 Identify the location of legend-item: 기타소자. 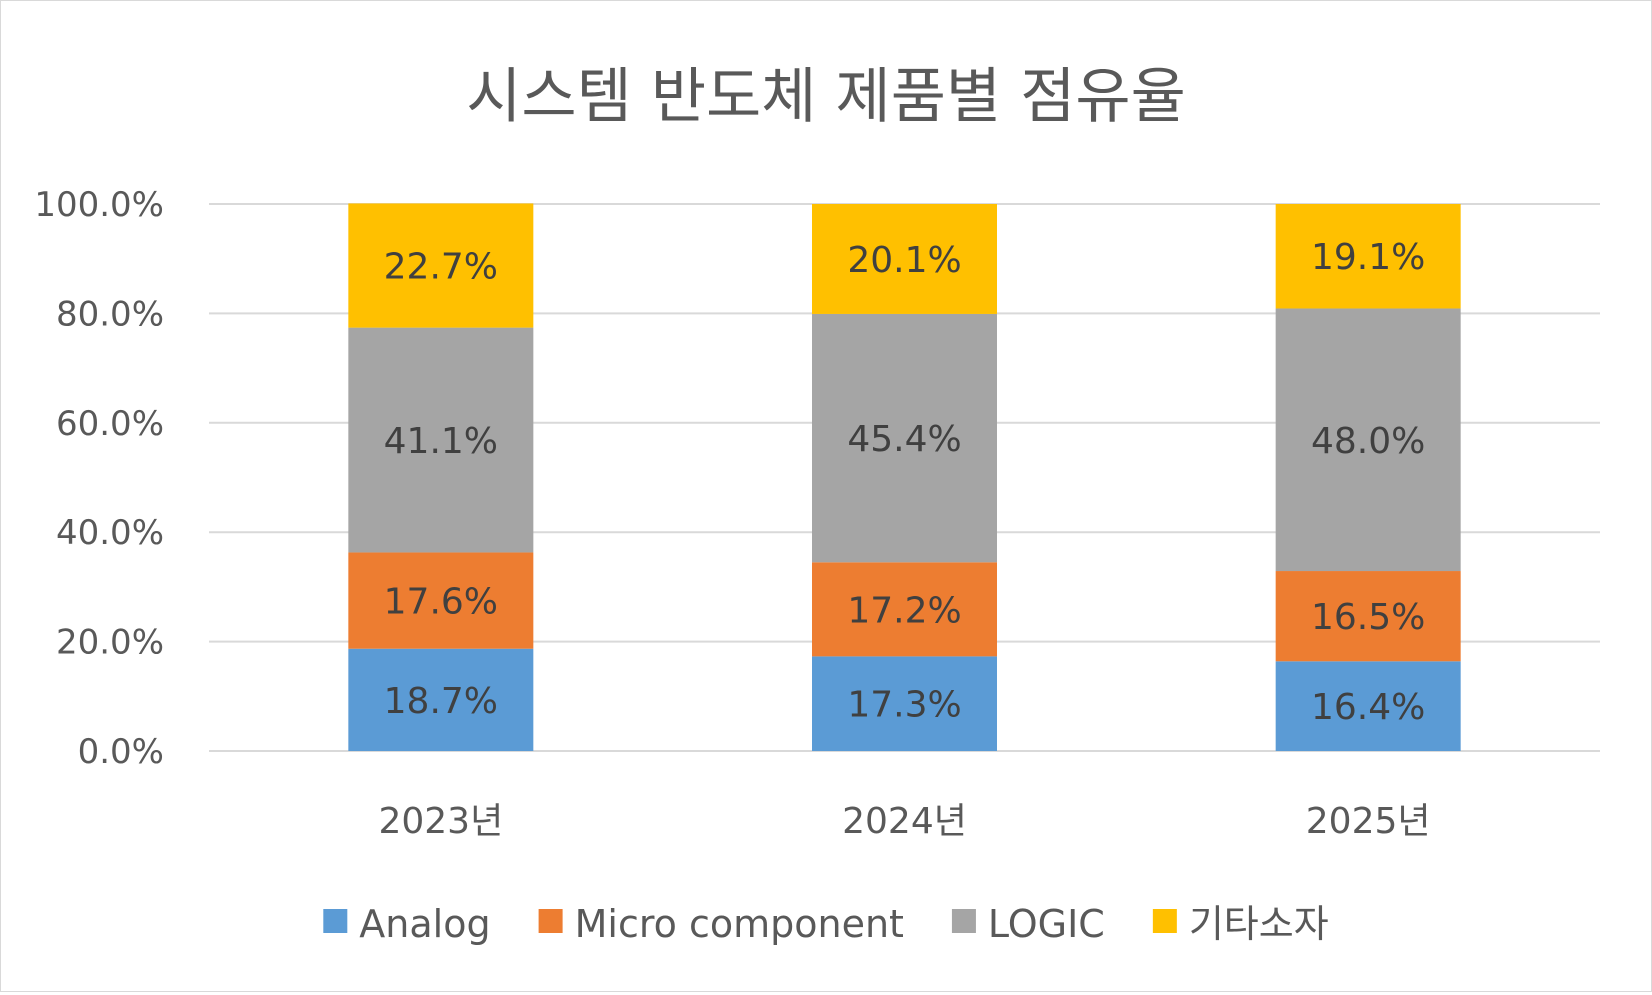
(1240, 924).